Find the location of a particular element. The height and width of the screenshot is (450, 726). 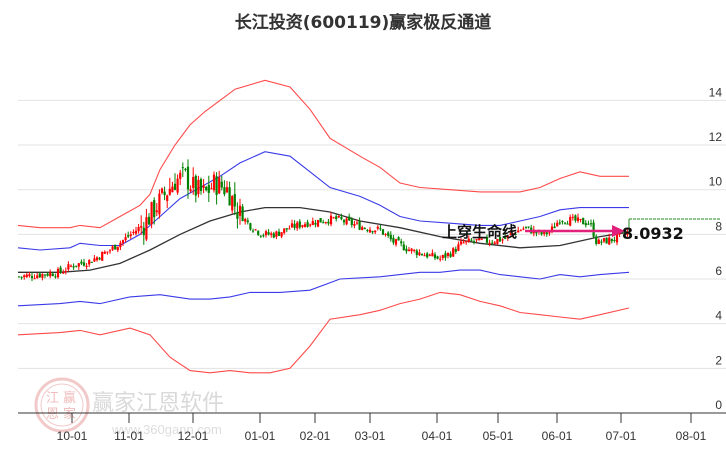

x-tick-label: 08-01 is located at coordinates (691, 436).